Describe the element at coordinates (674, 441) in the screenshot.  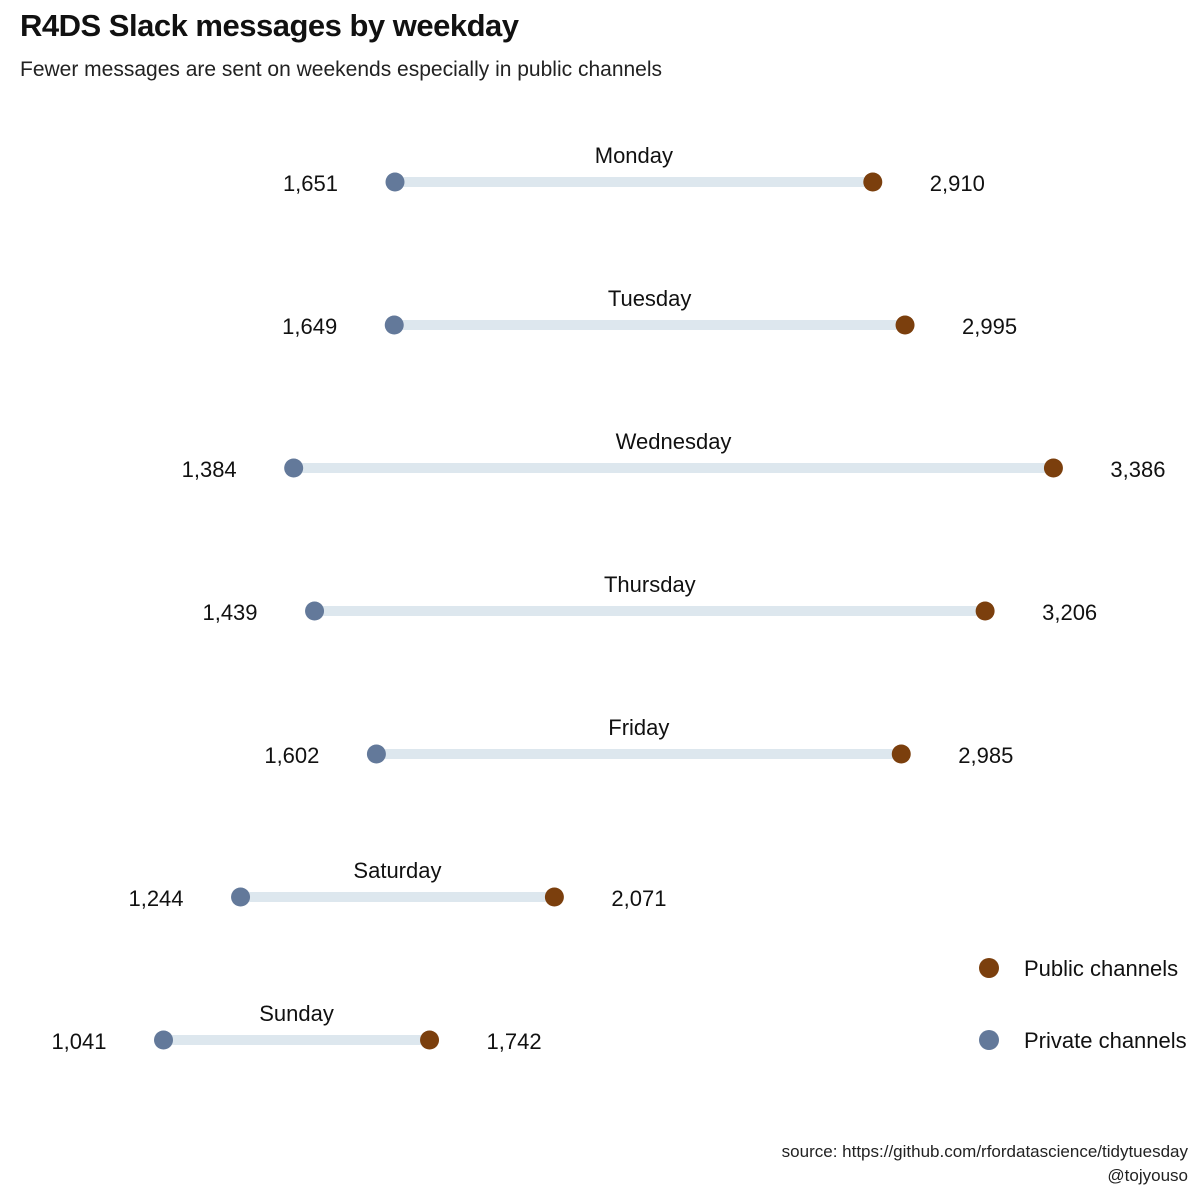
I see `day-label-wednesday: Wednesday` at that location.